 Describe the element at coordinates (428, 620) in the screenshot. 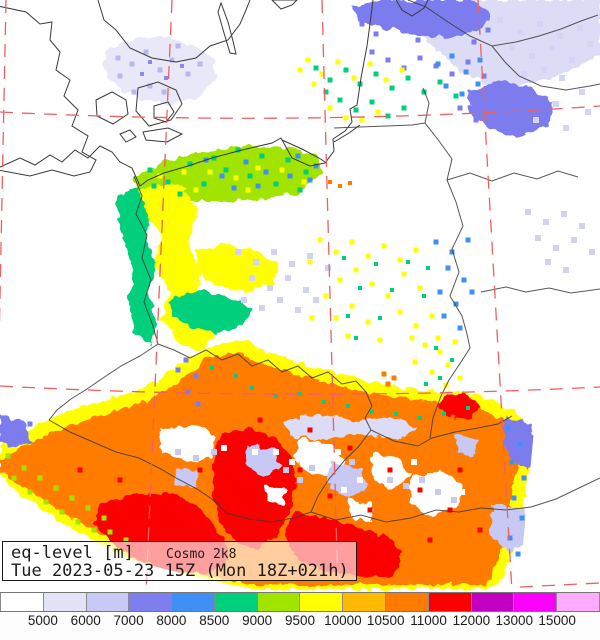

I see `colorbar-tick-label: 11000` at that location.